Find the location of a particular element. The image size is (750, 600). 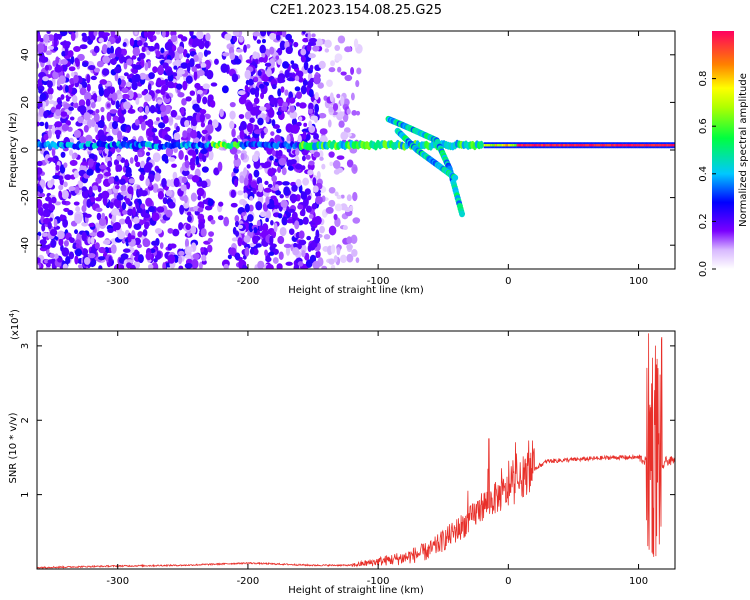

spectrogram-x-tick-label: -200 is located at coordinates (248, 281).